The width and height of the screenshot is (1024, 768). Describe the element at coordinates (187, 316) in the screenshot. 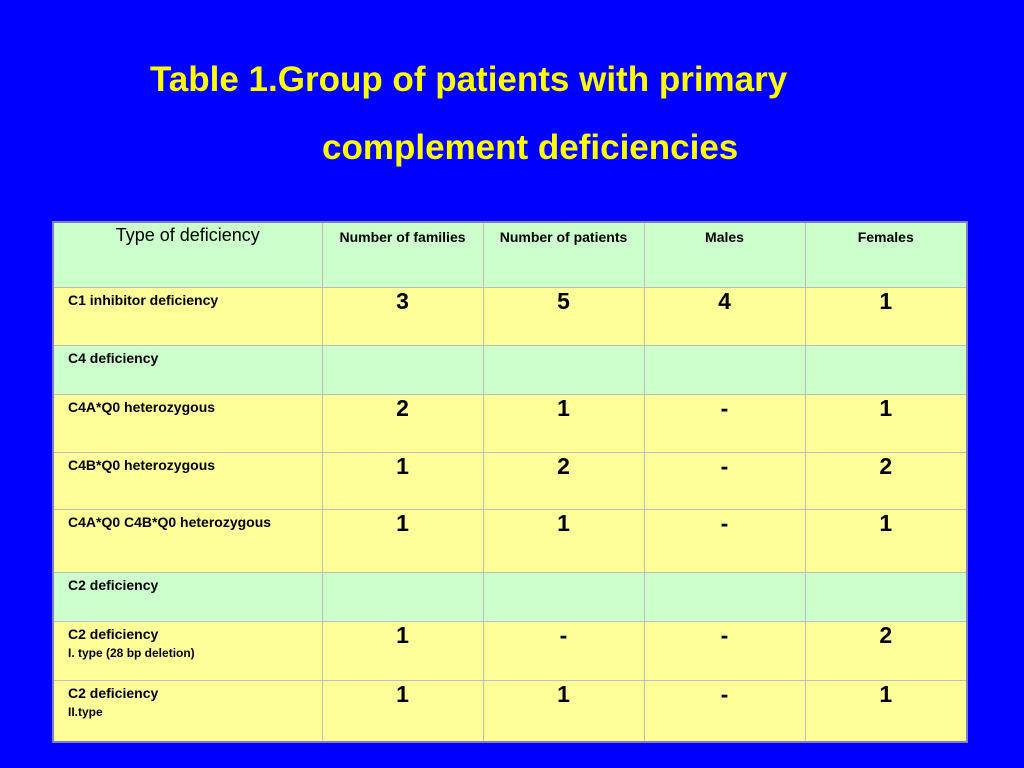

I see `row-label: C1 inhibitor deficiency` at that location.